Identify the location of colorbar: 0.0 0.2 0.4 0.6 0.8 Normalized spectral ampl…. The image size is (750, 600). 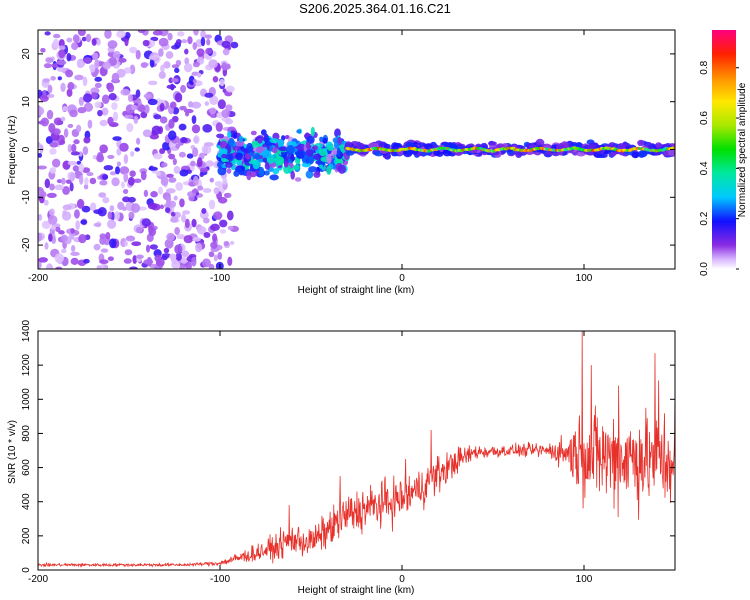
(723, 153).